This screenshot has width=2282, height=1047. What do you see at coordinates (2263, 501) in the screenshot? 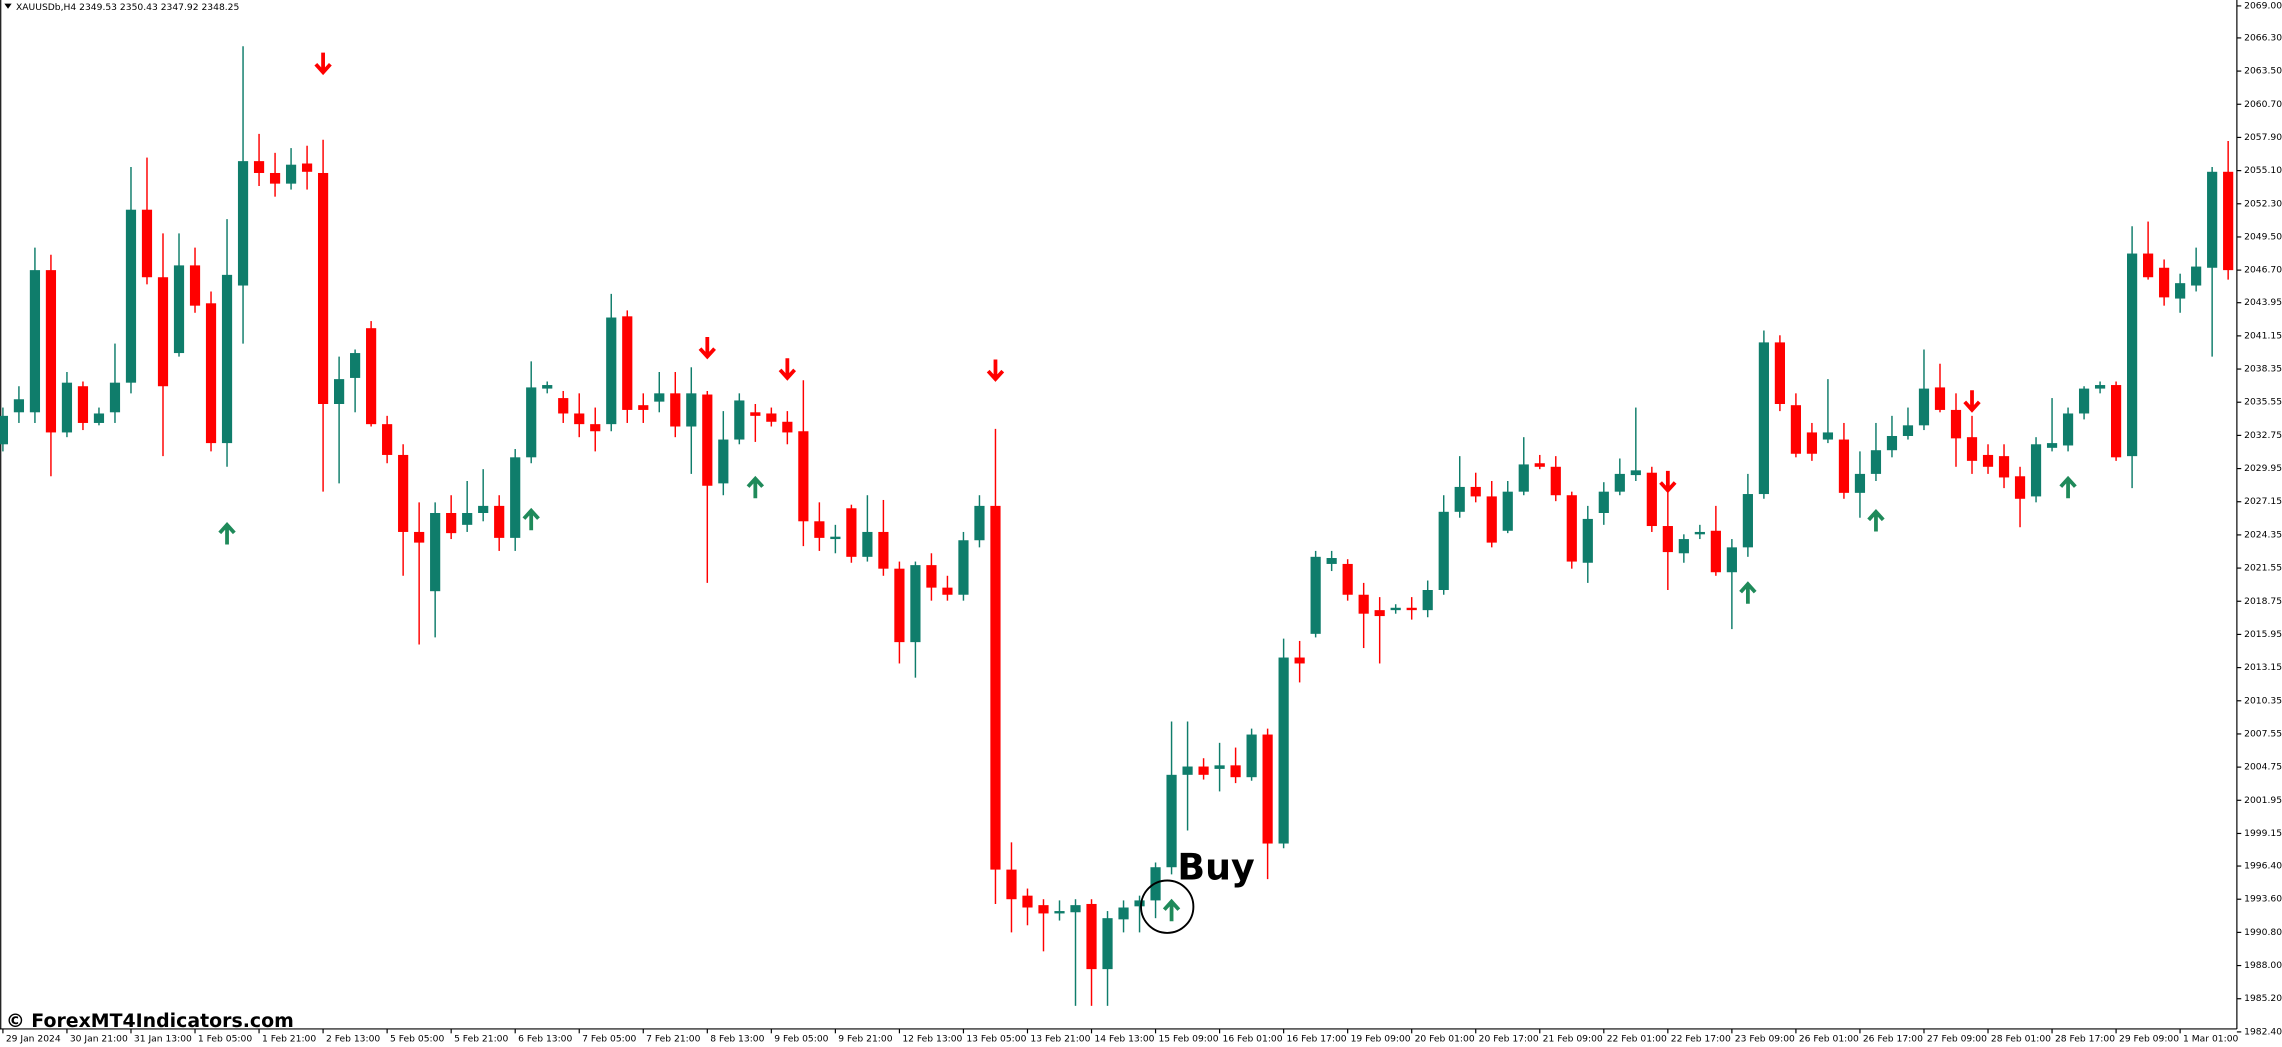
I see `y-tick-label: 2027.15` at bounding box center [2263, 501].